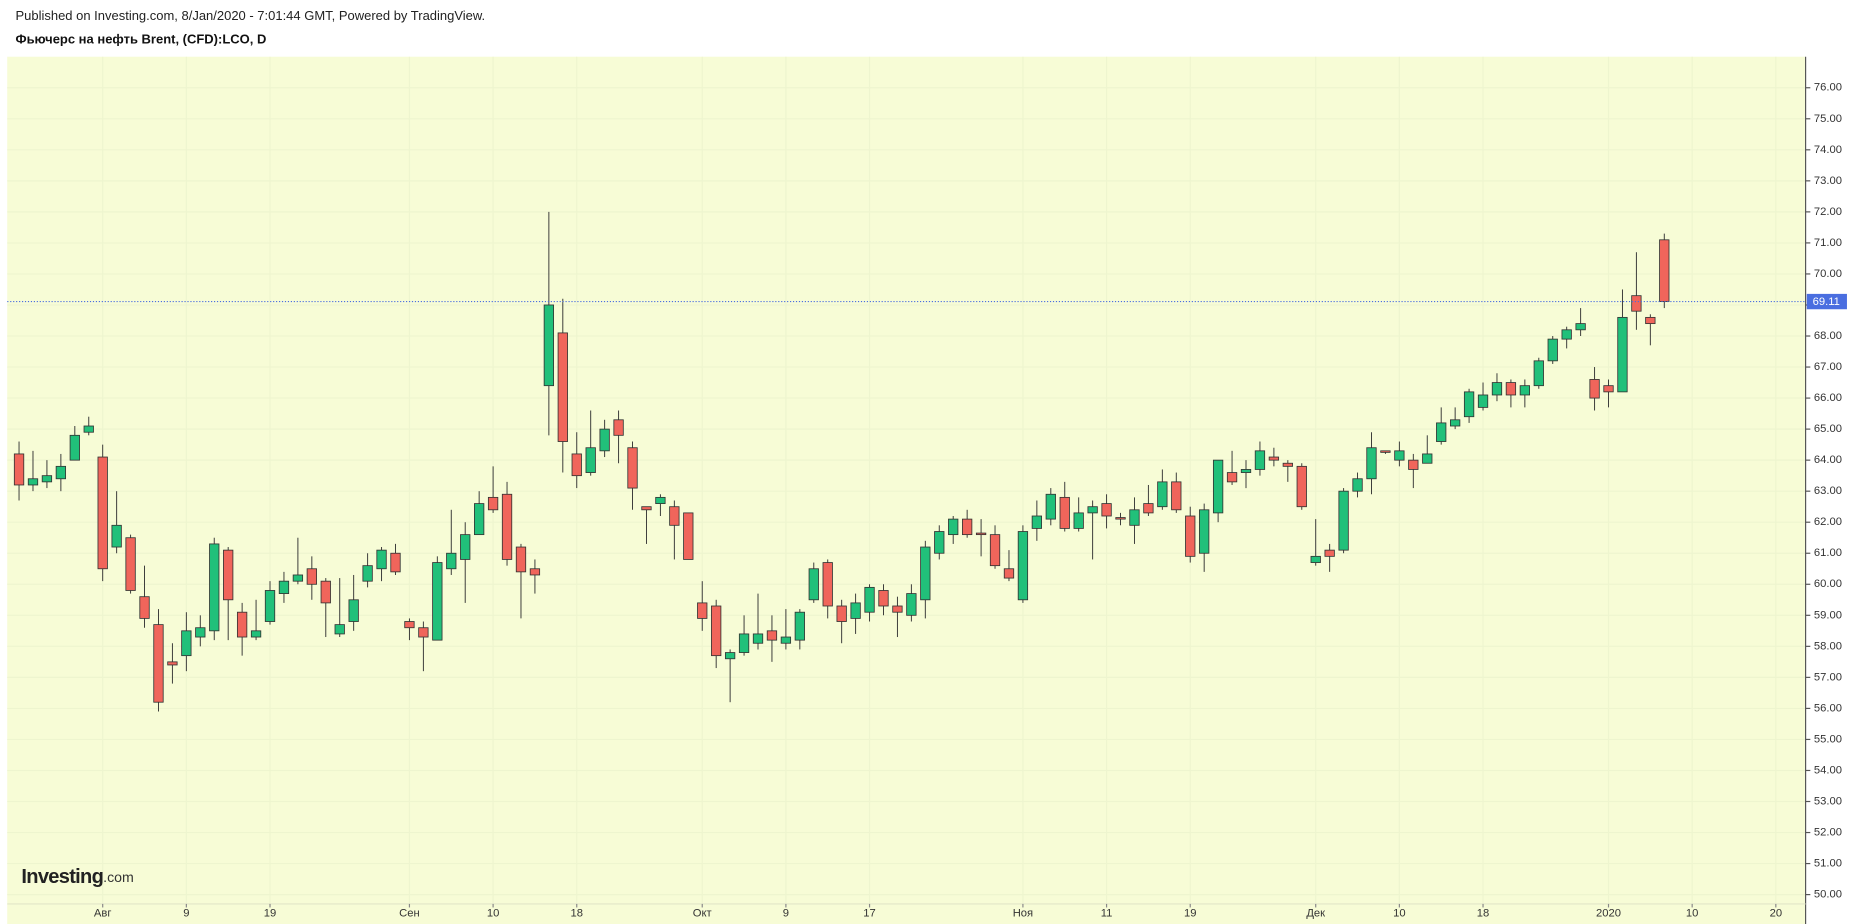  Describe the element at coordinates (1107, 913) in the screenshot. I see `x-tick-label: 11` at that location.